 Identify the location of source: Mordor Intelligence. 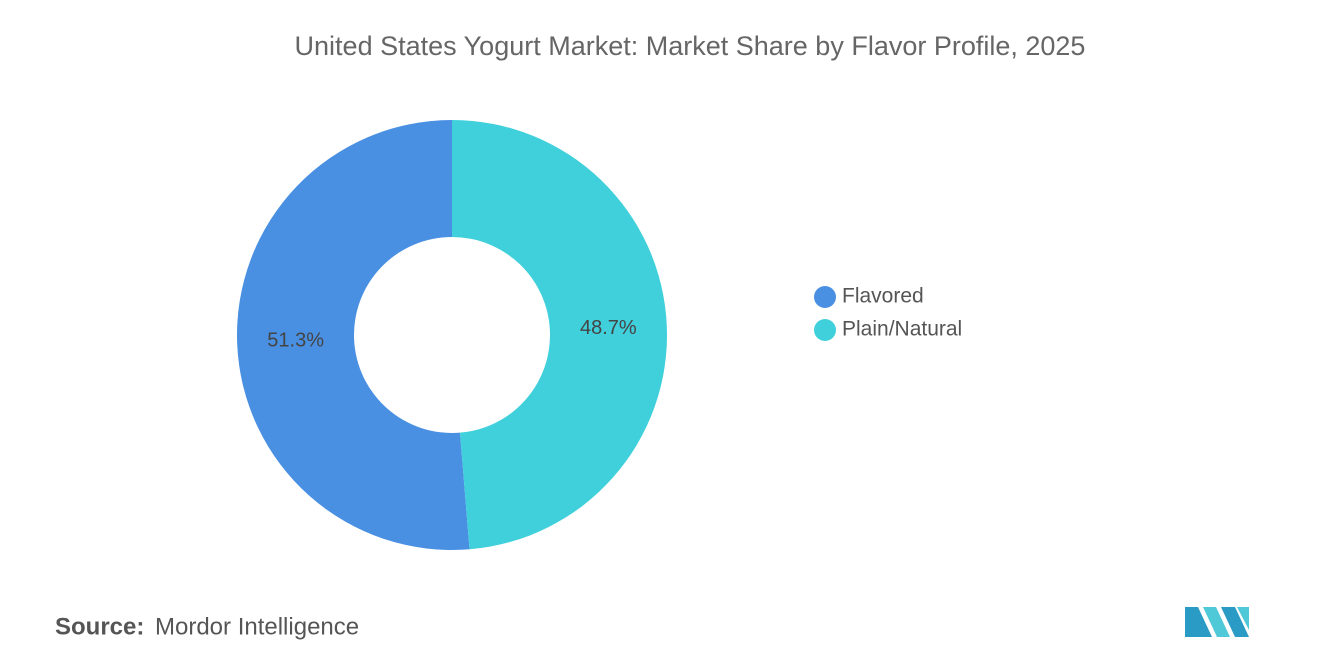
(257, 626).